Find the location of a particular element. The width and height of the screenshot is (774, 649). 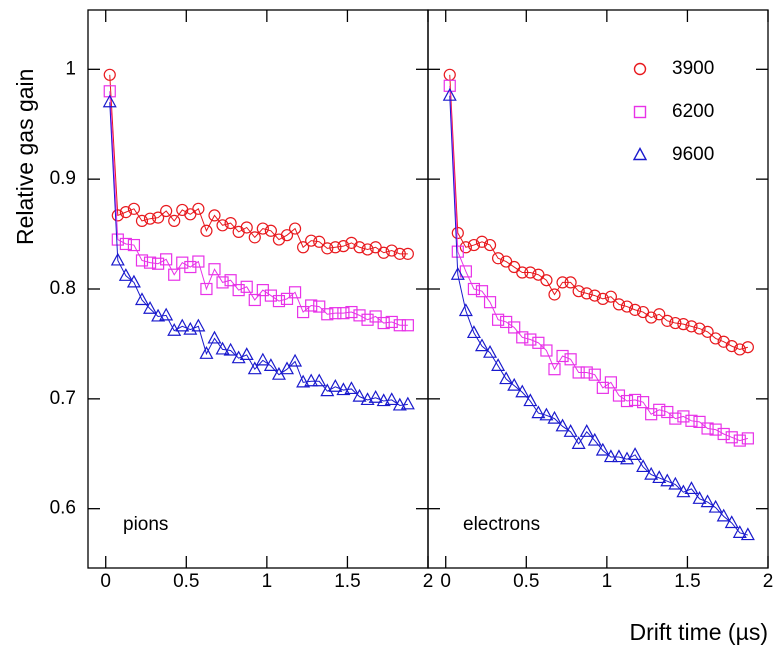

legend-label: 9600 is located at coordinates (693, 154).